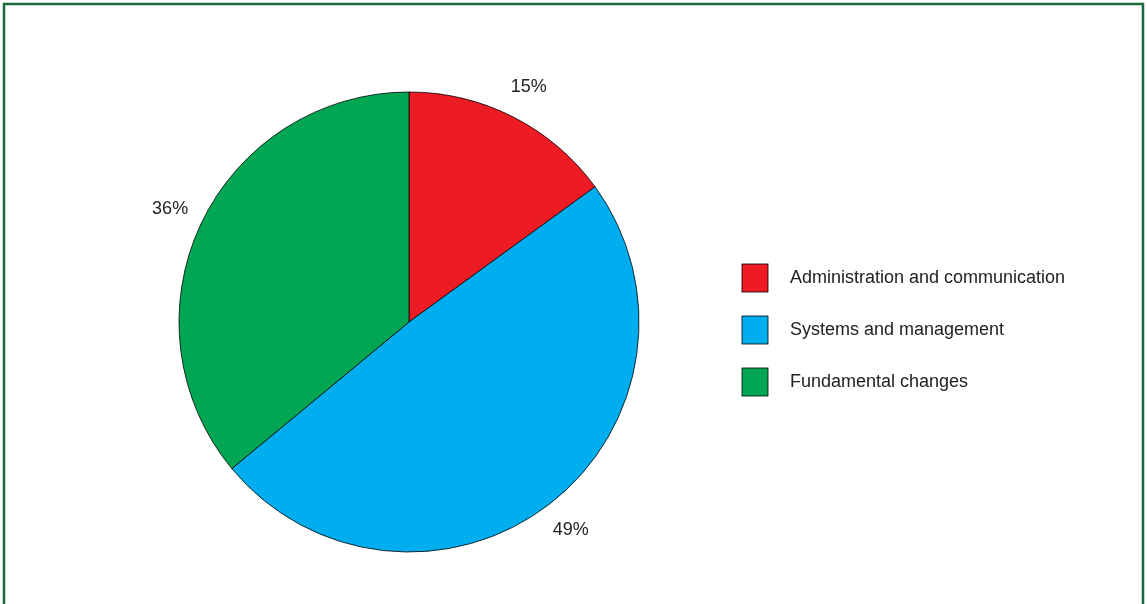 The image size is (1147, 604). What do you see at coordinates (928, 276) in the screenshot?
I see `legend-label: Administration and communication` at bounding box center [928, 276].